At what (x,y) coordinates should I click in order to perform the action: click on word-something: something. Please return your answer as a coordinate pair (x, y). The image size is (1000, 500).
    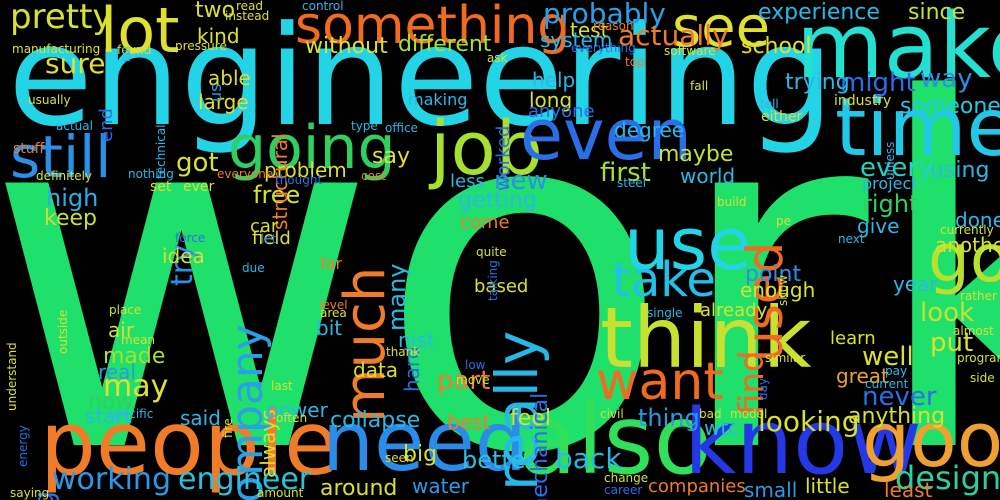
    Looking at the image, I should click on (433, 28).